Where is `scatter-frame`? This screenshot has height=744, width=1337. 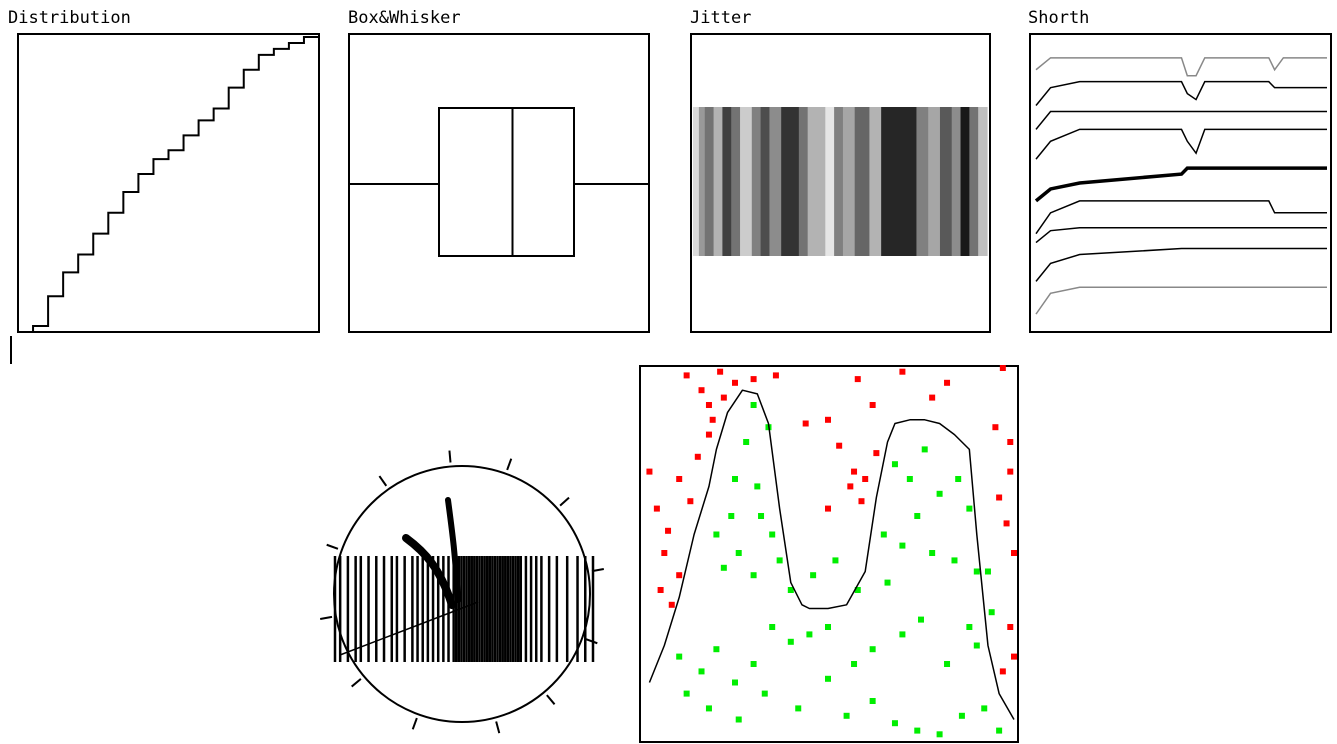 scatter-frame is located at coordinates (829, 554).